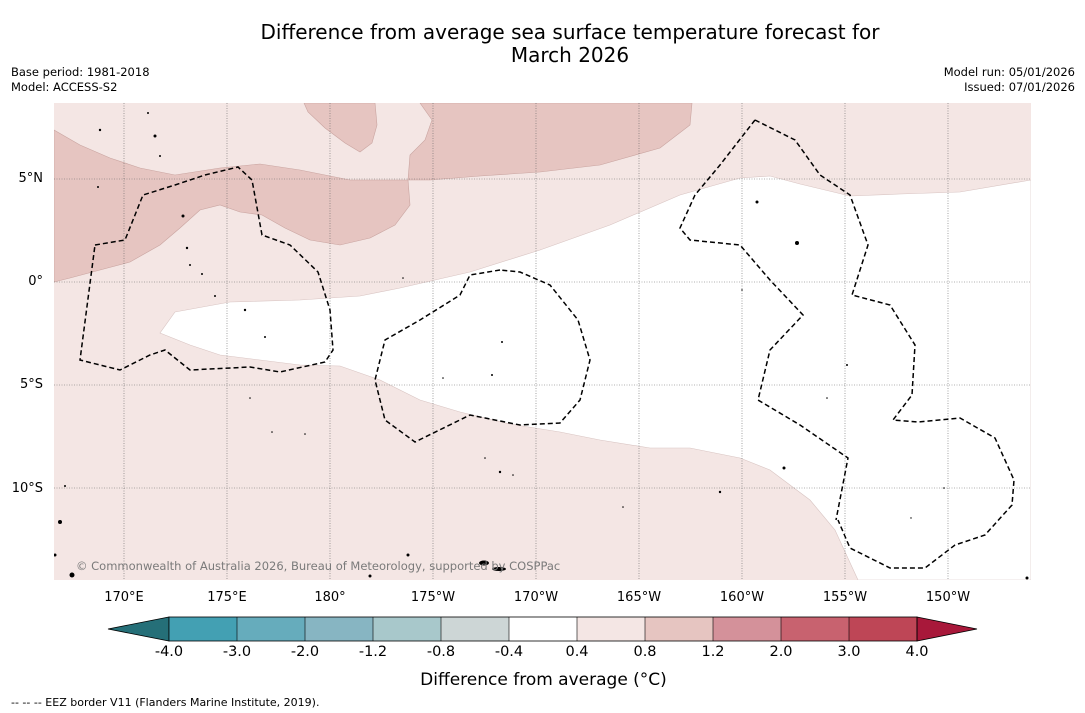 The image size is (1085, 713). Describe the element at coordinates (27, 488) in the screenshot. I see `lat-label-10s: 10°S` at that location.